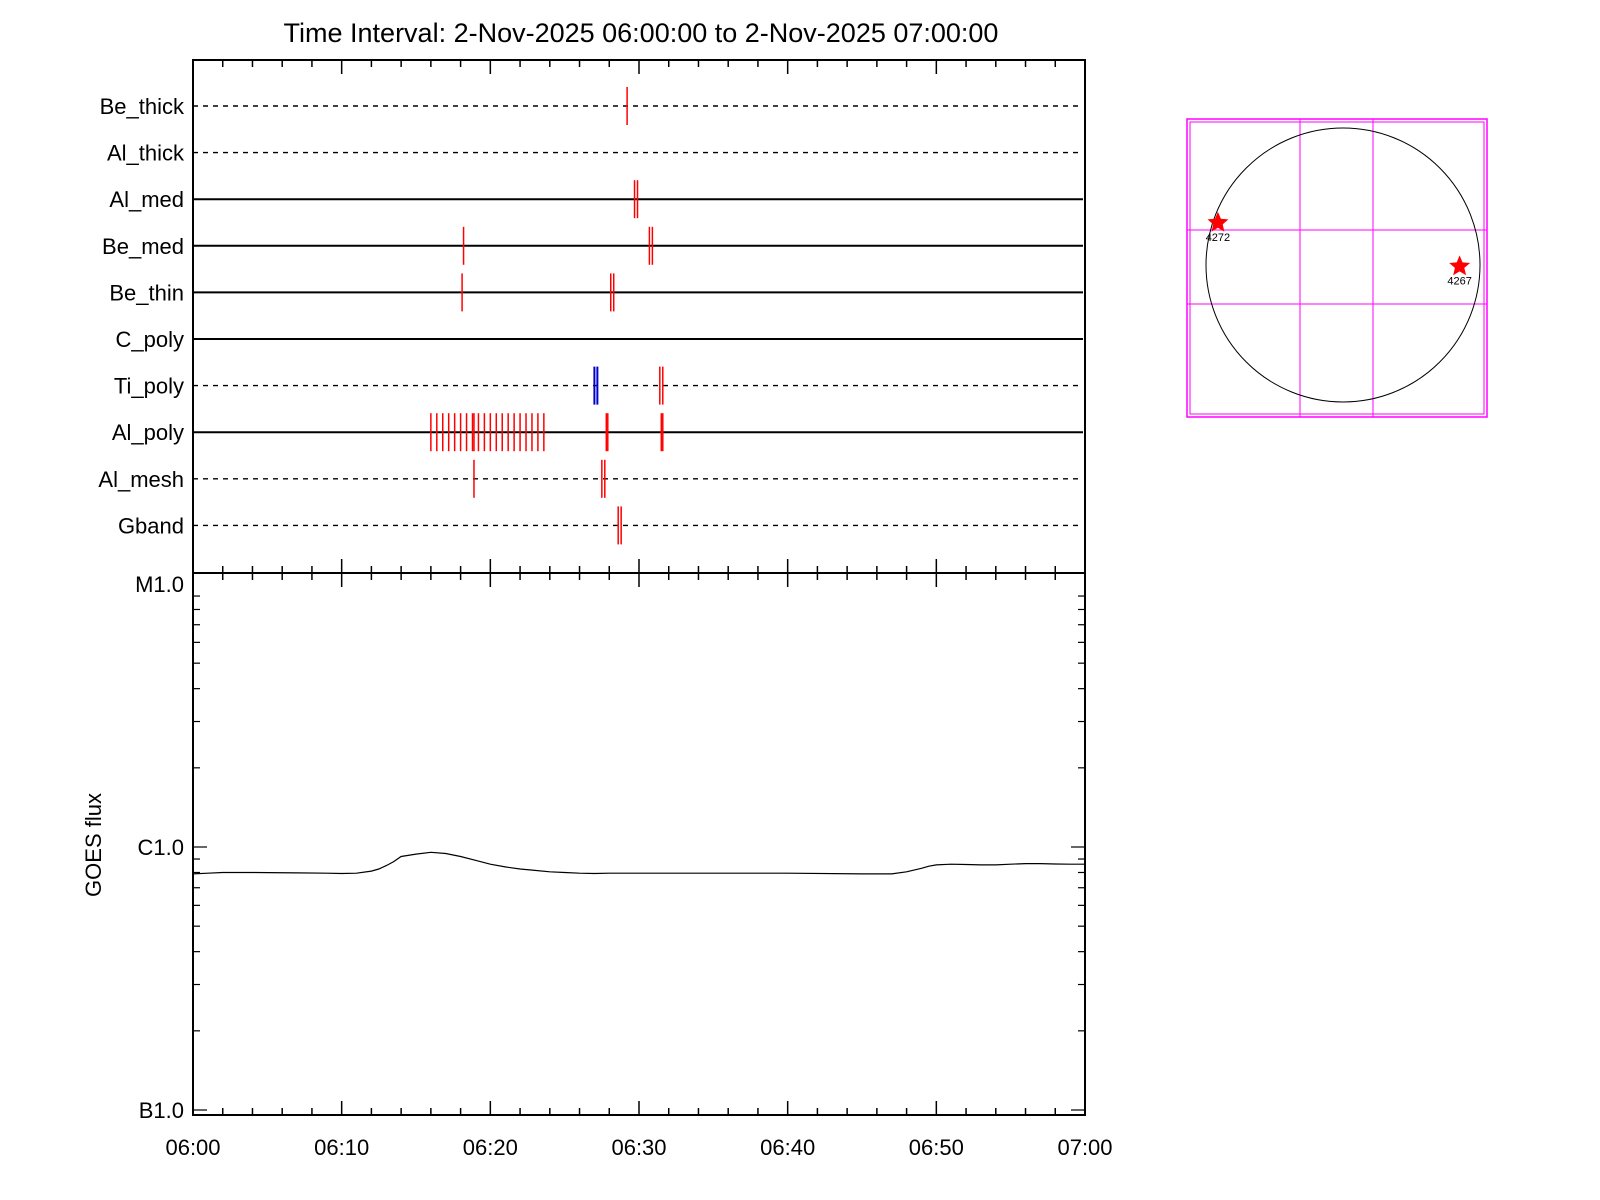 The height and width of the screenshot is (1200, 1600). Describe the element at coordinates (159, 584) in the screenshot. I see `y-tick-label: M1.0` at that location.